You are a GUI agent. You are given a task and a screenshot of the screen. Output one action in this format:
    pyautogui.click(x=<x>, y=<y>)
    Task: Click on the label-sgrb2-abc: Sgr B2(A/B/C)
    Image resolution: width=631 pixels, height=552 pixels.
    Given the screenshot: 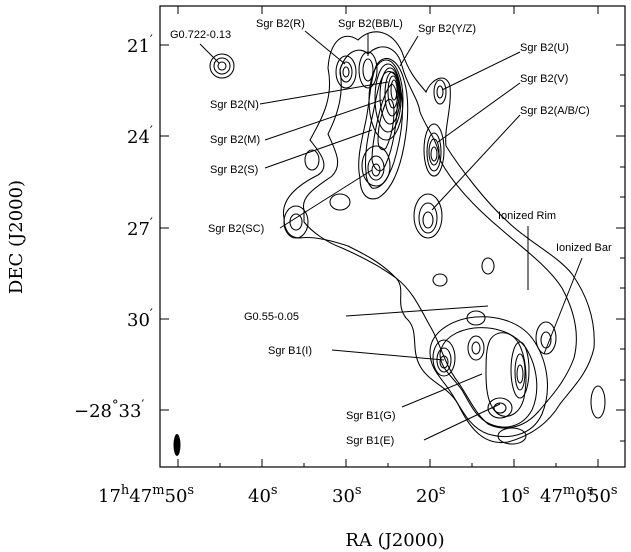 What is the action you would take?
    pyautogui.click(x=555, y=111)
    